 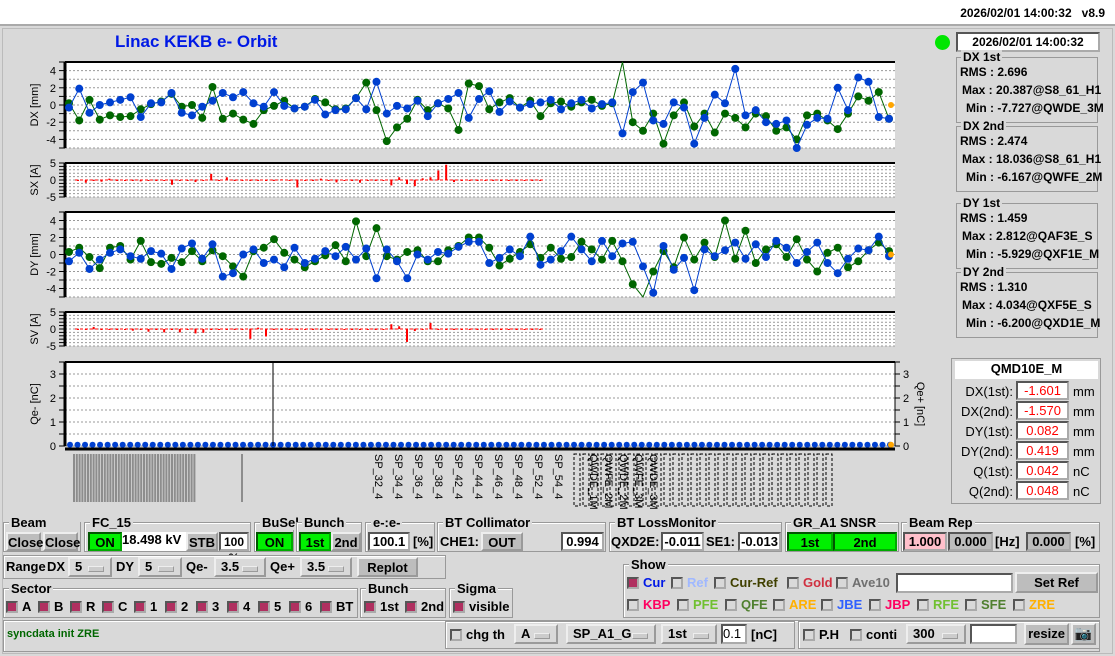 What do you see at coordinates (240, 567) in the screenshot?
I see `range-qem-dropdown: 3.5` at bounding box center [240, 567].